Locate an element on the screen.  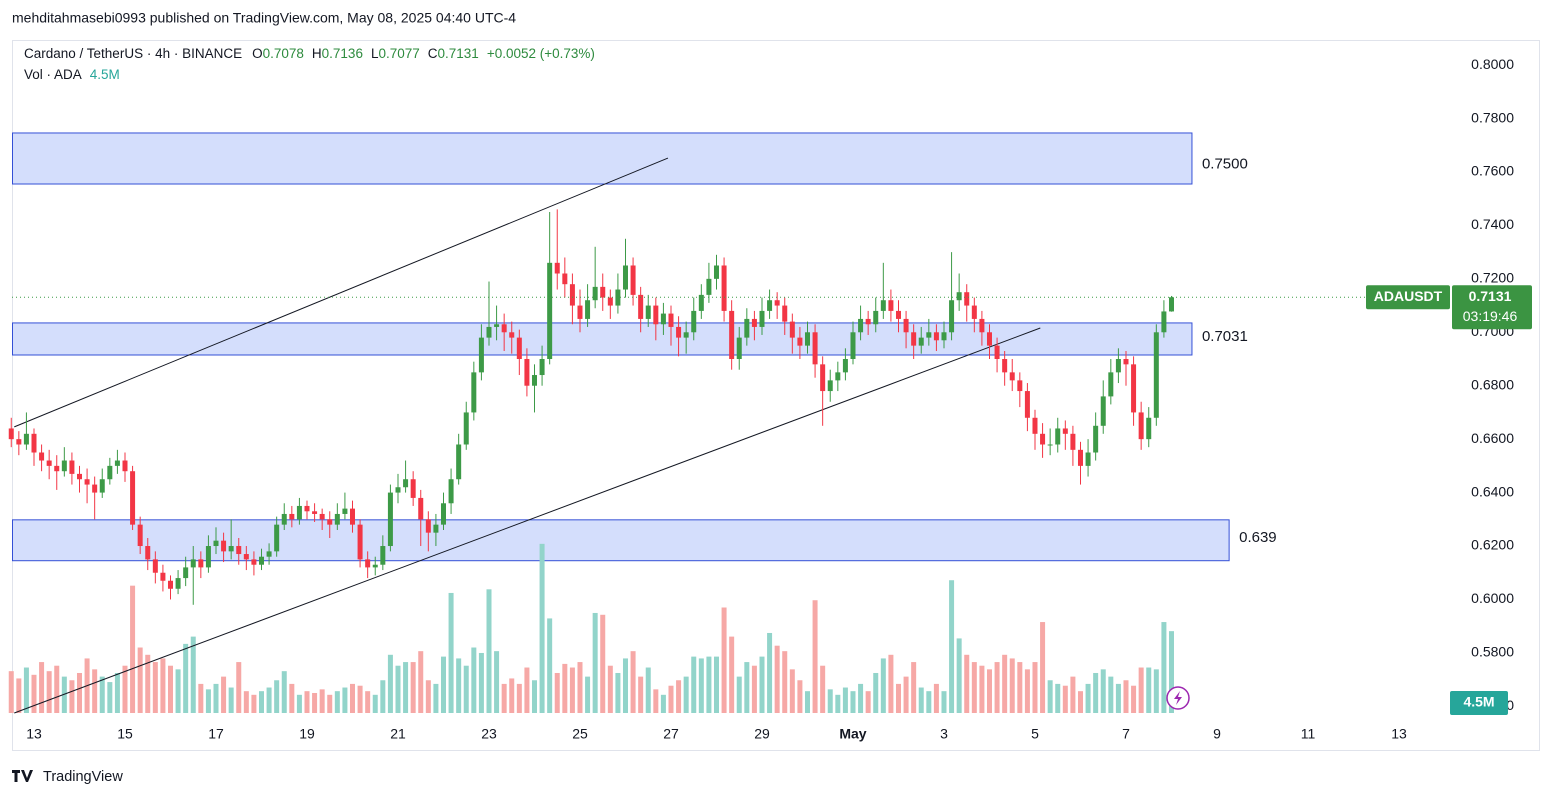
alert-icon-bolt is located at coordinates (1178, 698).